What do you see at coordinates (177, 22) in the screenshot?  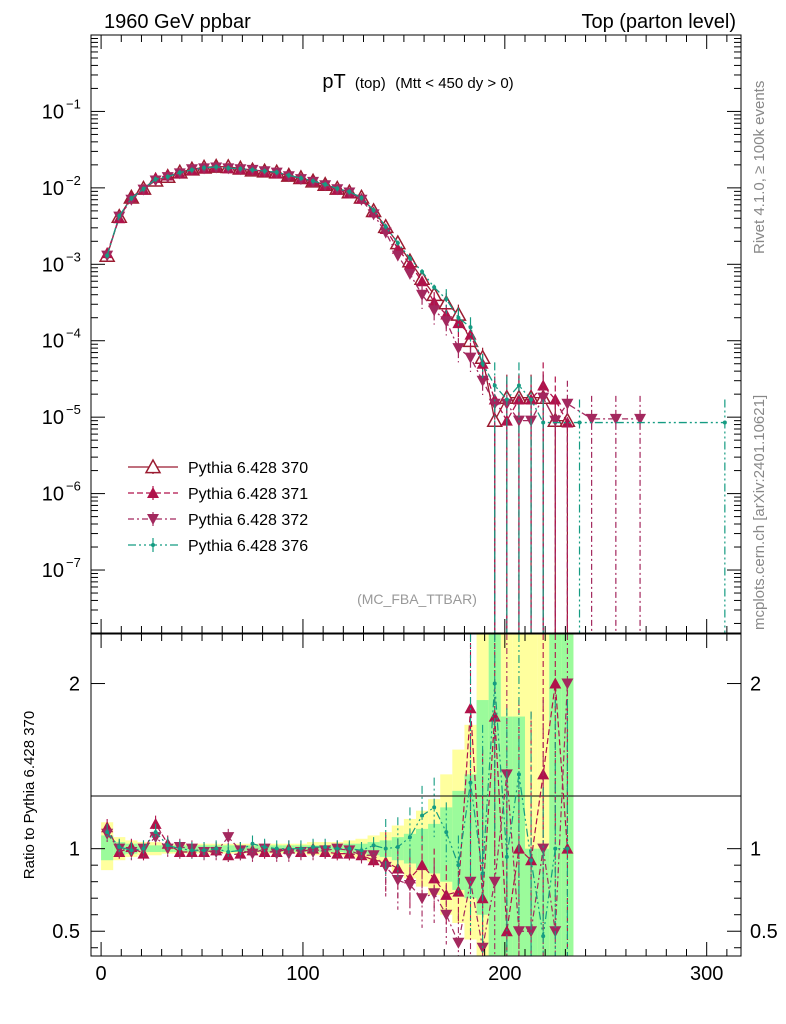 I see `header-left: 1960 GeV ppbar` at bounding box center [177, 22].